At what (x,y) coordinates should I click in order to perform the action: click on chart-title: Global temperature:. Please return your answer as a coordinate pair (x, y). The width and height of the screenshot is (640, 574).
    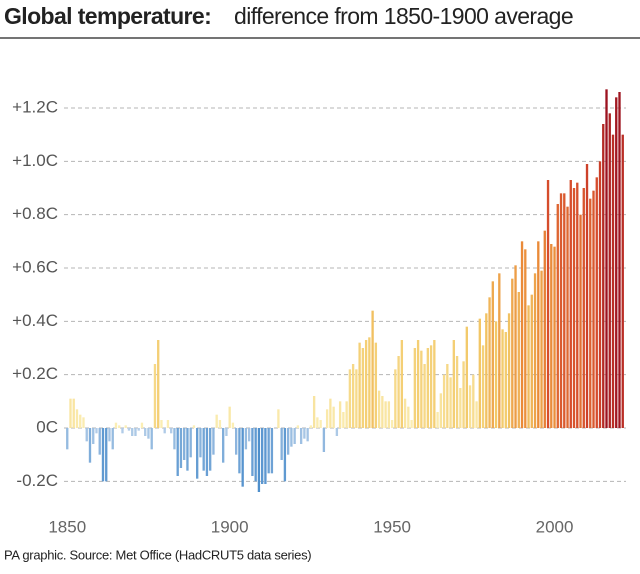
    Looking at the image, I should click on (107, 16).